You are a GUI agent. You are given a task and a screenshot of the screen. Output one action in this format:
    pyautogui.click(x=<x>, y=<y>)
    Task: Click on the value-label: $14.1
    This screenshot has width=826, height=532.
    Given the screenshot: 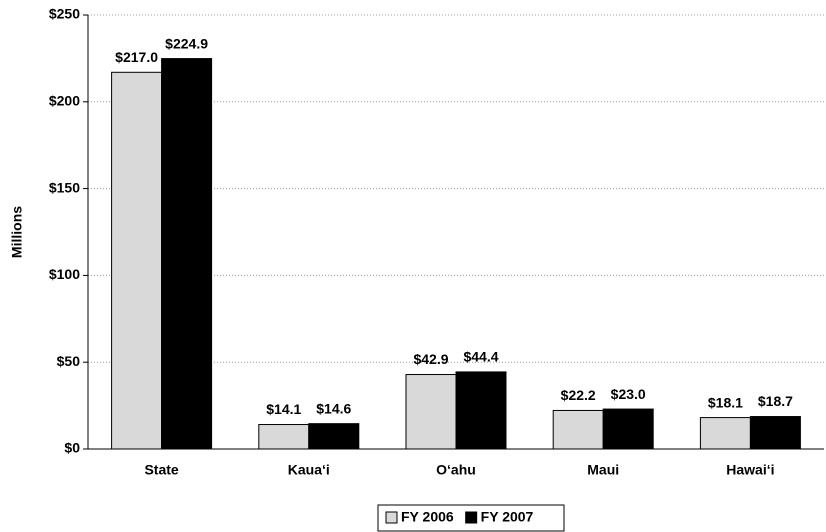 What is the action you would take?
    pyautogui.click(x=283, y=409)
    